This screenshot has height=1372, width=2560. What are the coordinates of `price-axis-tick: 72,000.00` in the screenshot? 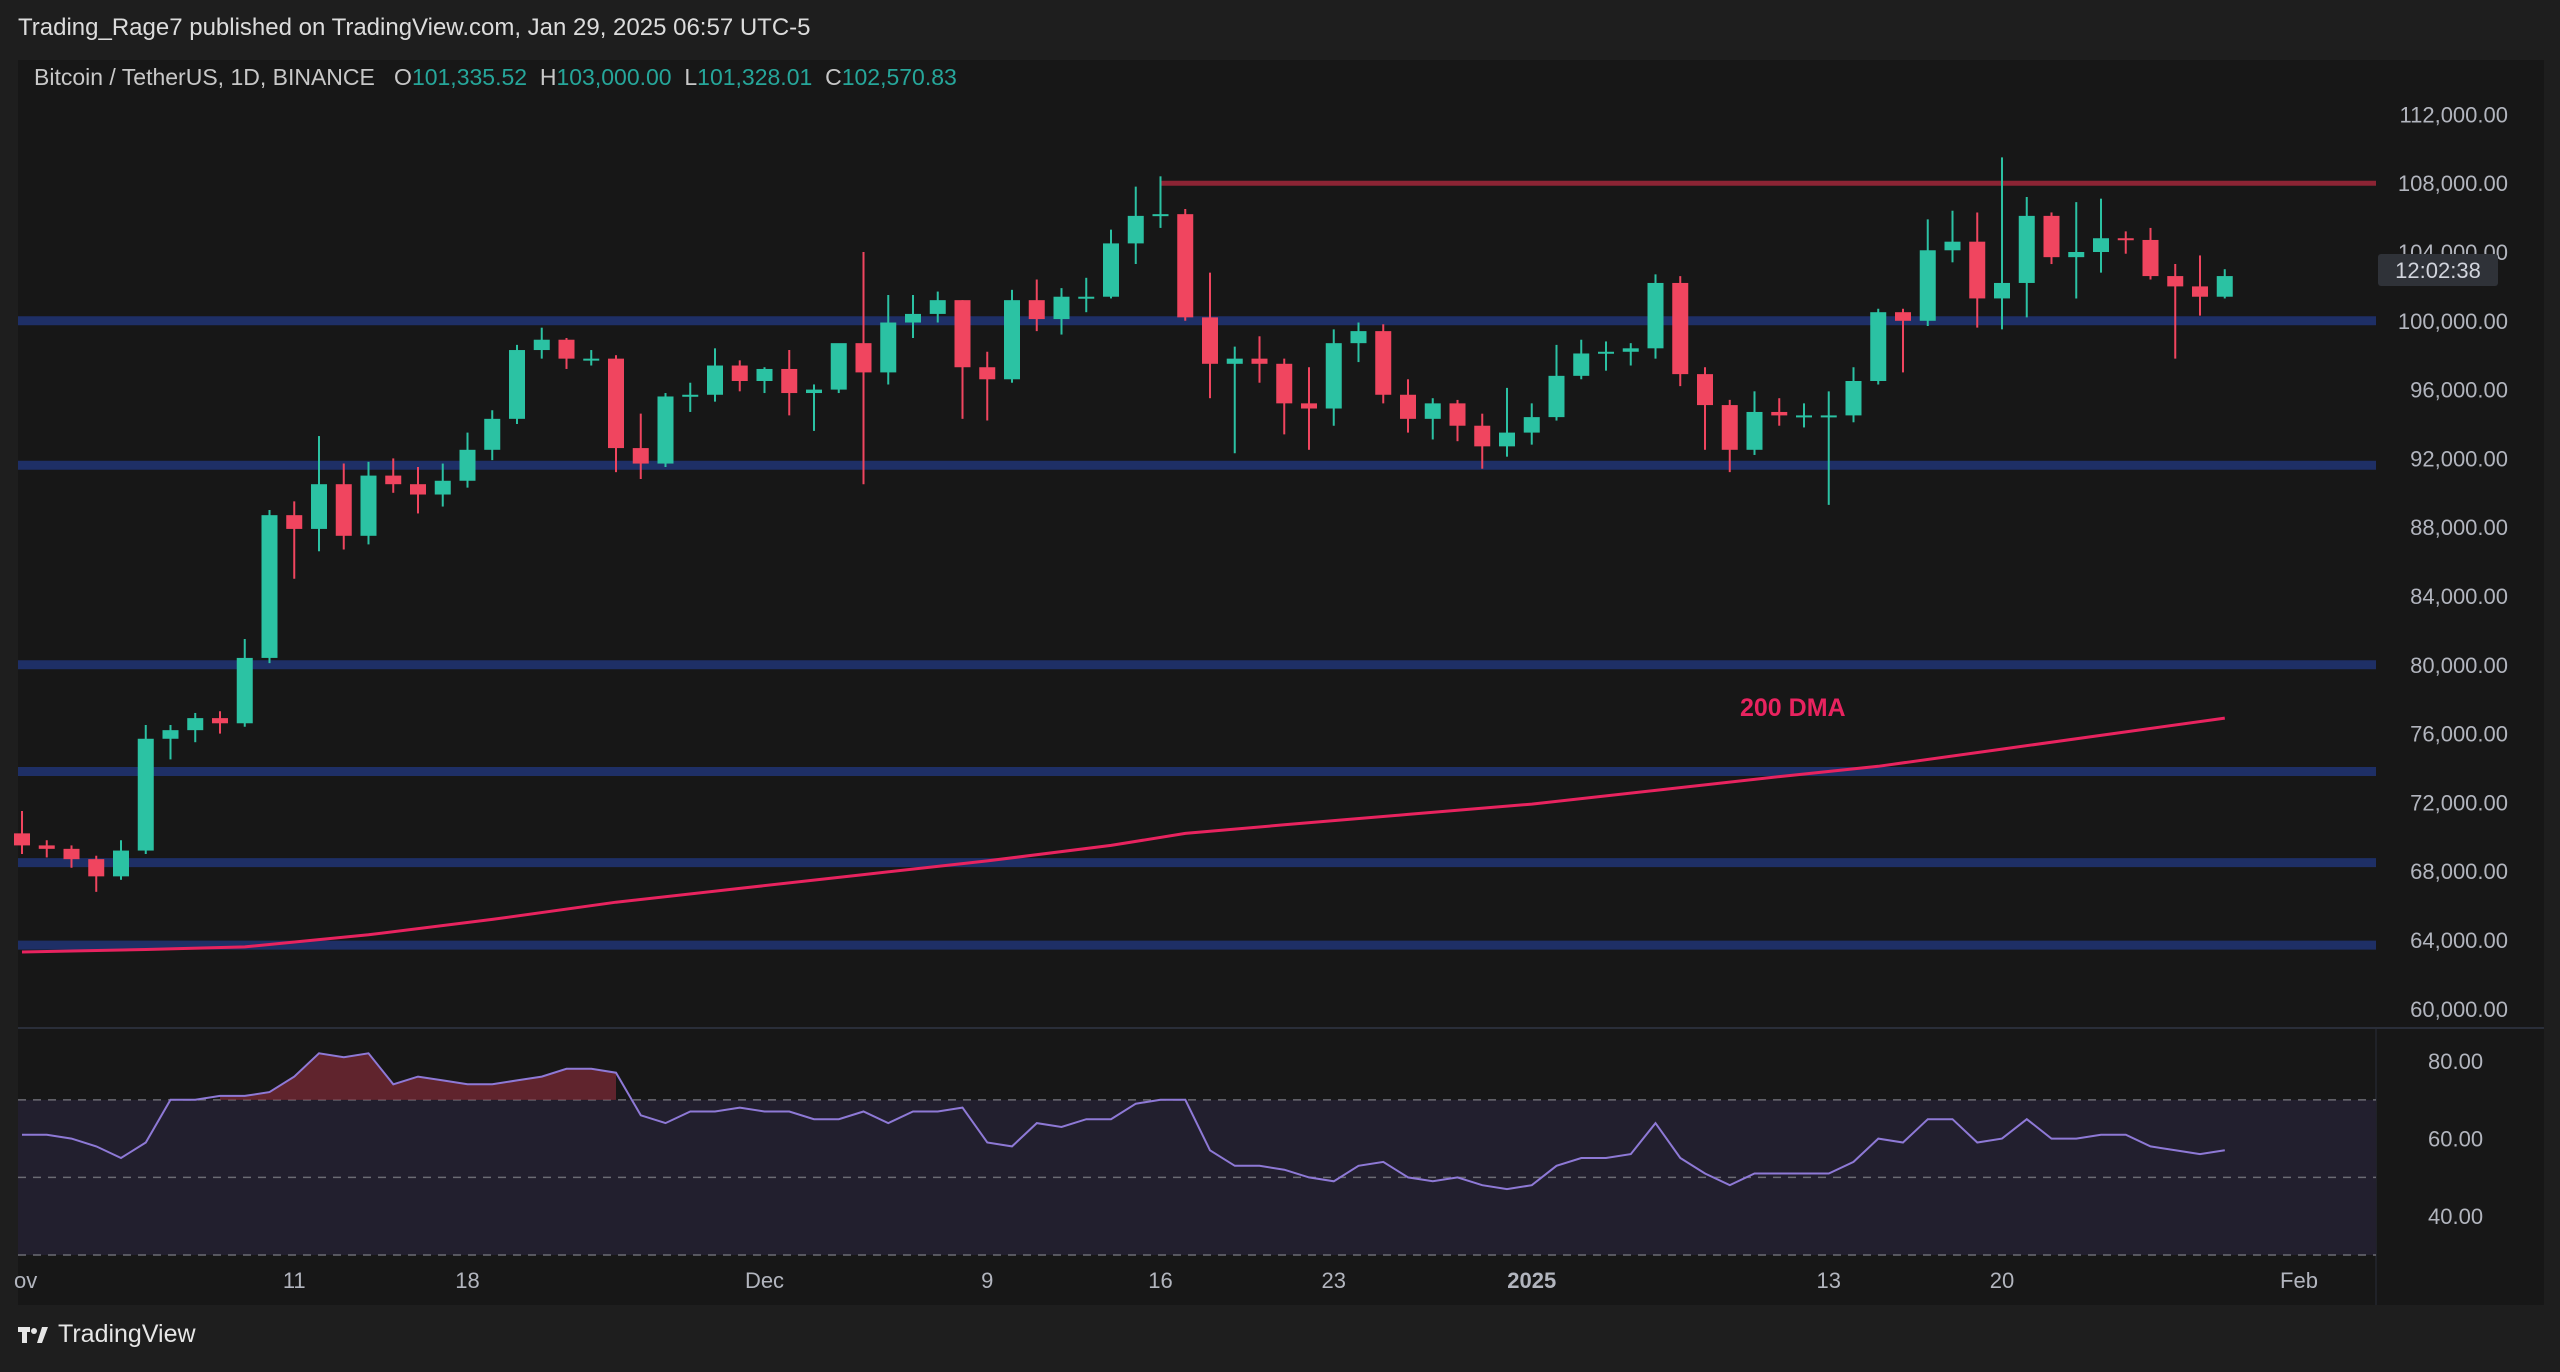 It's located at (2459, 802).